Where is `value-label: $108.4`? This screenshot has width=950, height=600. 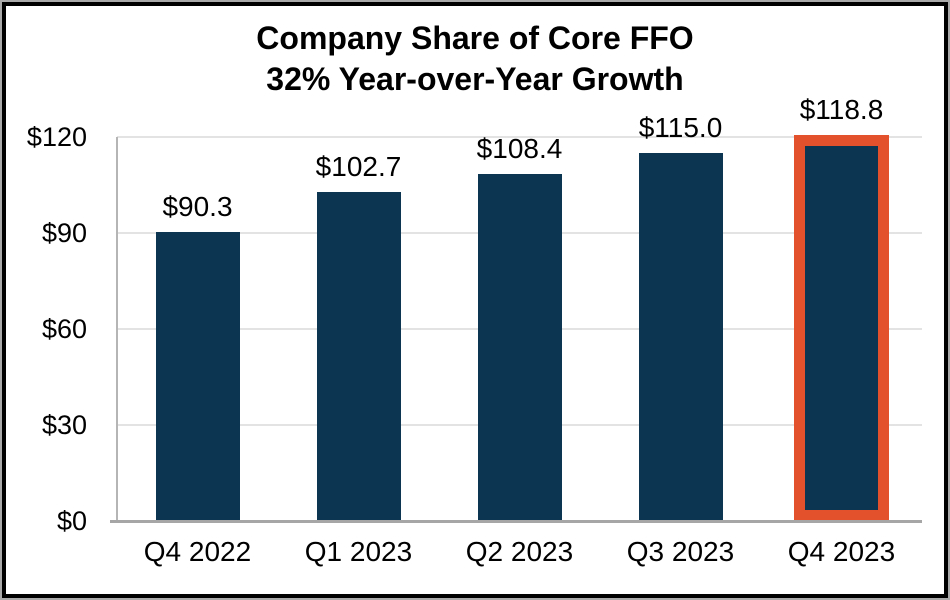 value-label: $108.4 is located at coordinates (519, 149).